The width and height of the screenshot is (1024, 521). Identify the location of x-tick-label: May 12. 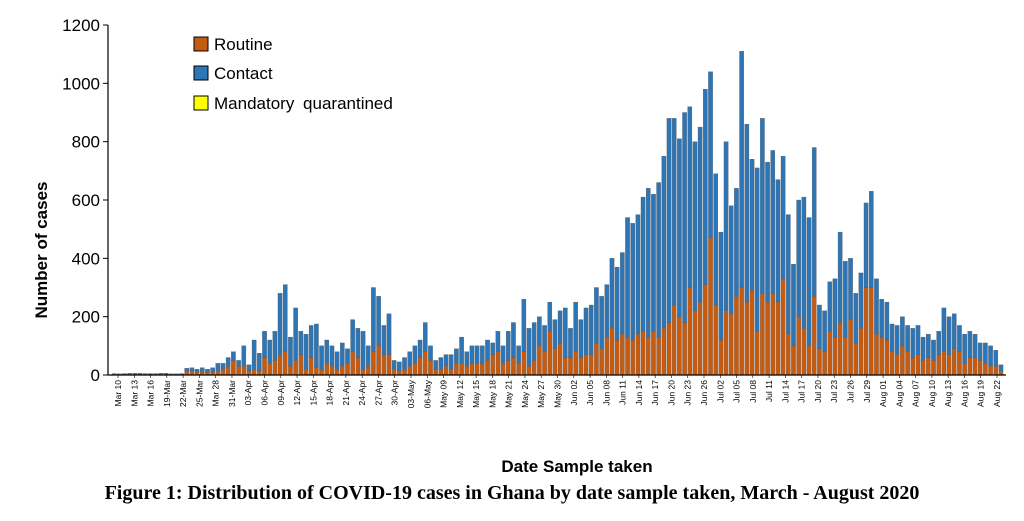
(460, 394).